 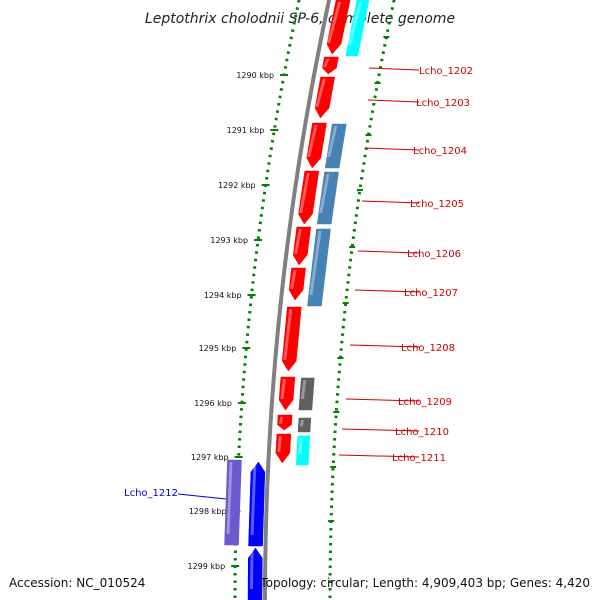 I want to click on accession-text: Accession: NC_010524, so click(x=77, y=583).